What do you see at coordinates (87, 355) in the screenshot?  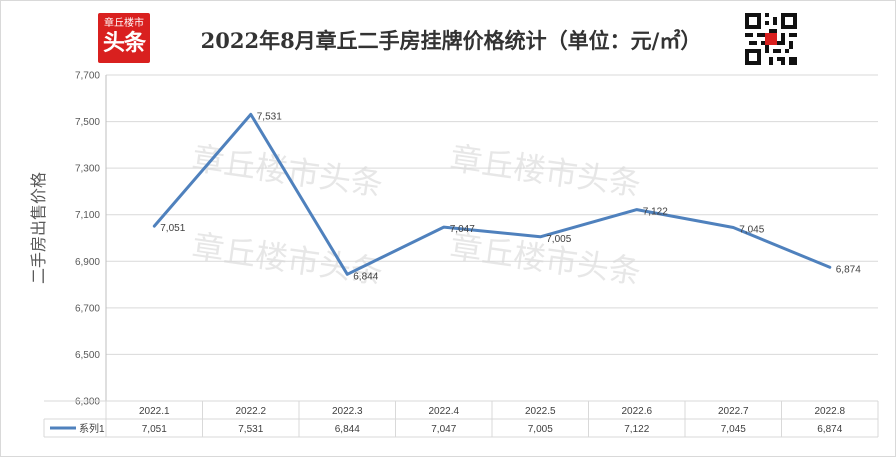 I see `y-tick-label: 6,500` at bounding box center [87, 355].